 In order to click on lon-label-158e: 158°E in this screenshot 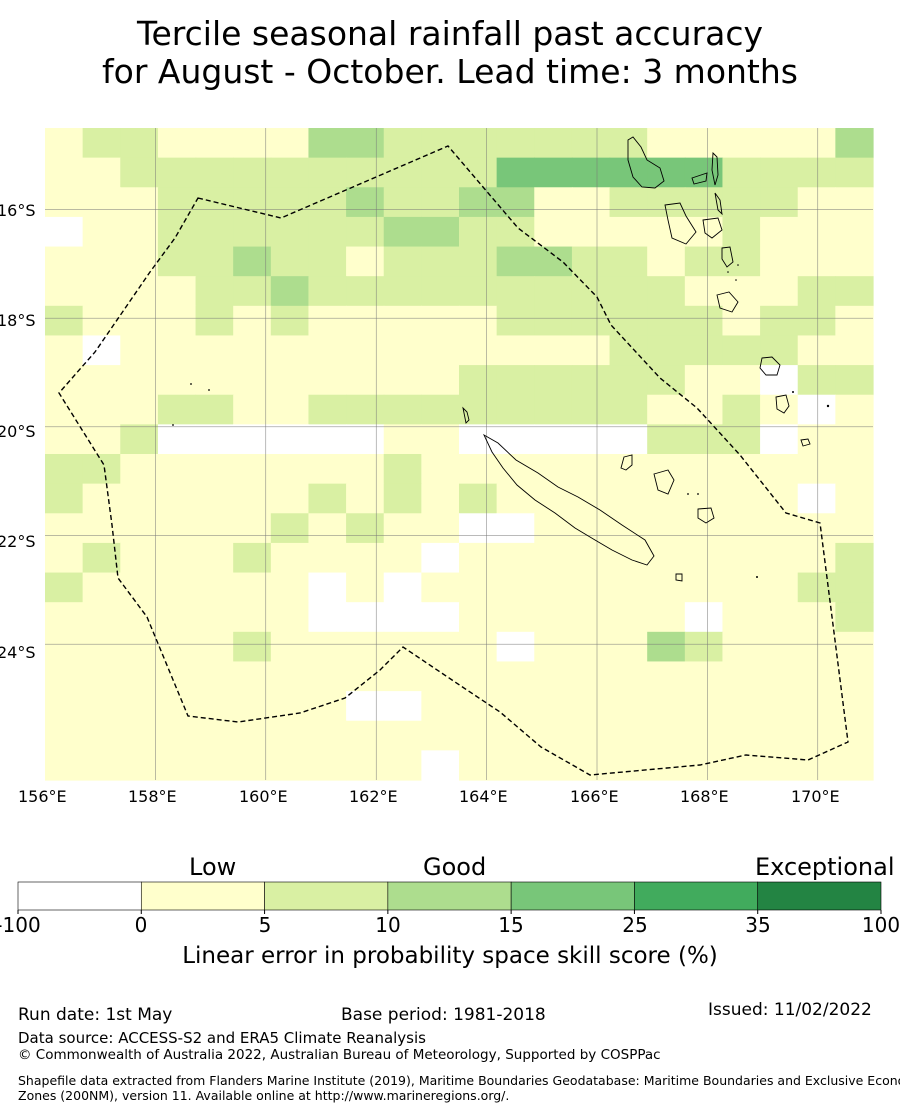, I will do `click(152, 796)`.